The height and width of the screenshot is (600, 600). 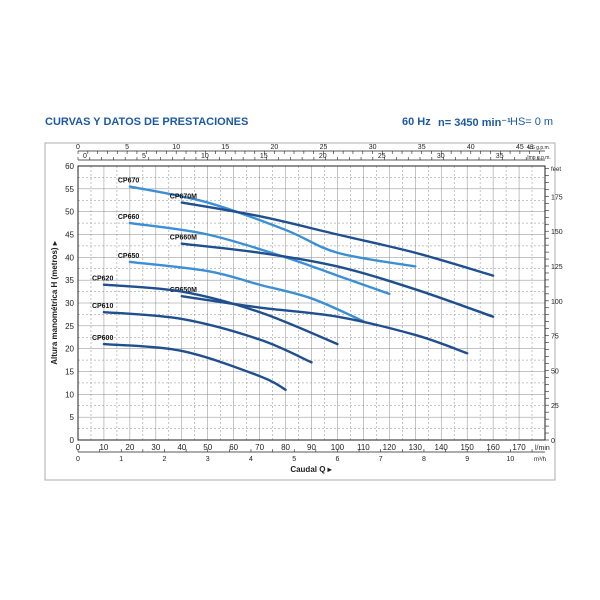 What do you see at coordinates (69, 166) in the screenshot?
I see `y-tick-label: 60` at bounding box center [69, 166].